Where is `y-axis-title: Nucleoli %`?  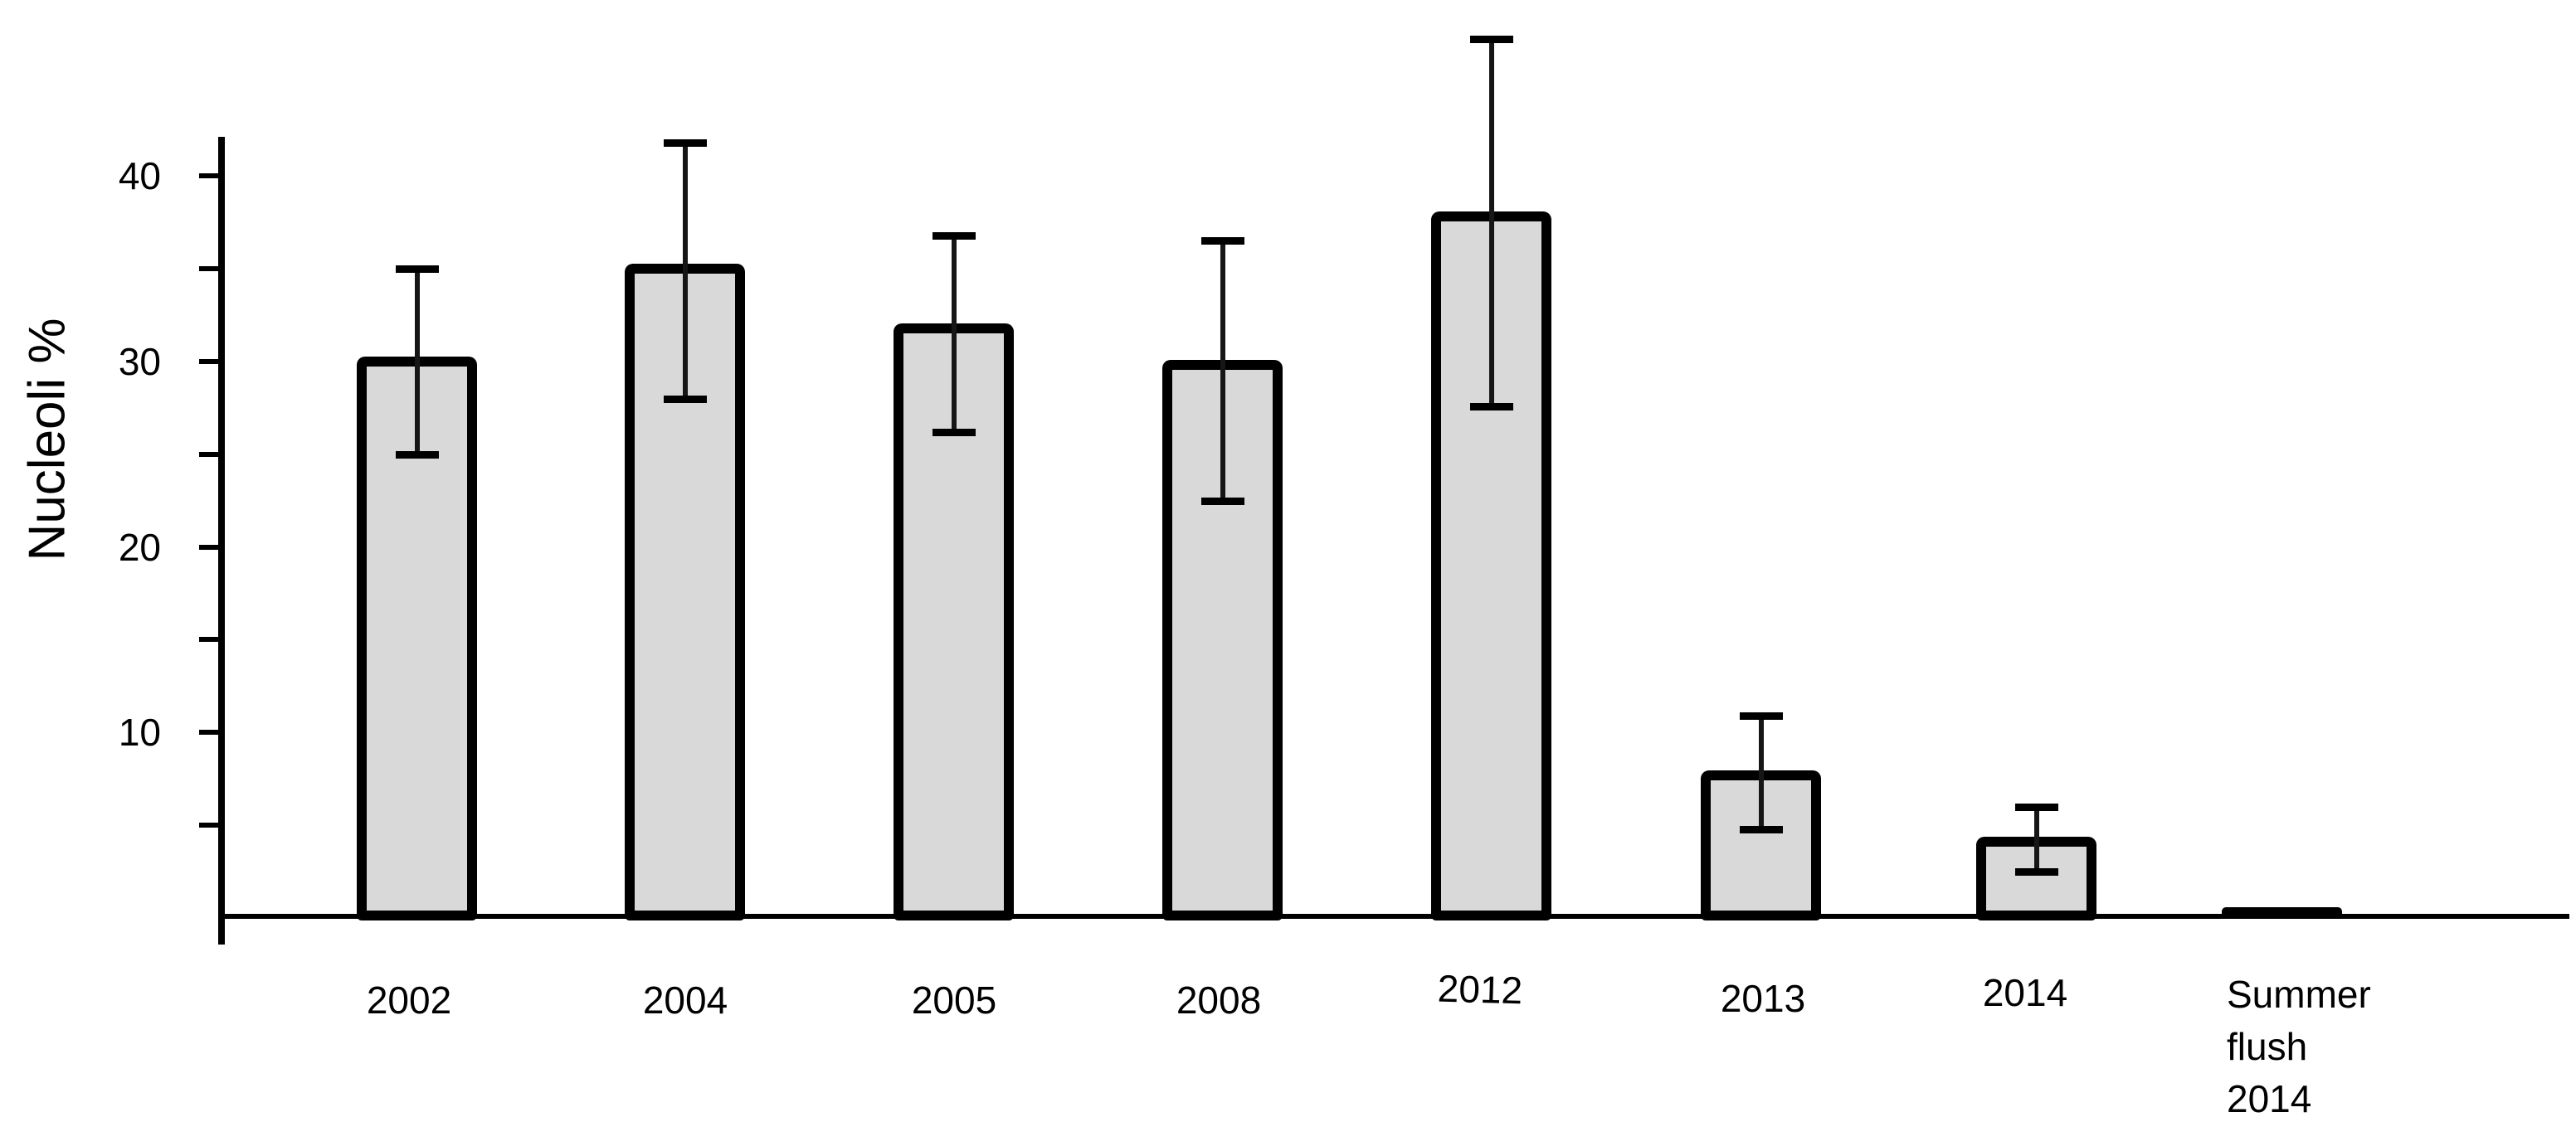 y-axis-title: Nucleoli % is located at coordinates (47, 439).